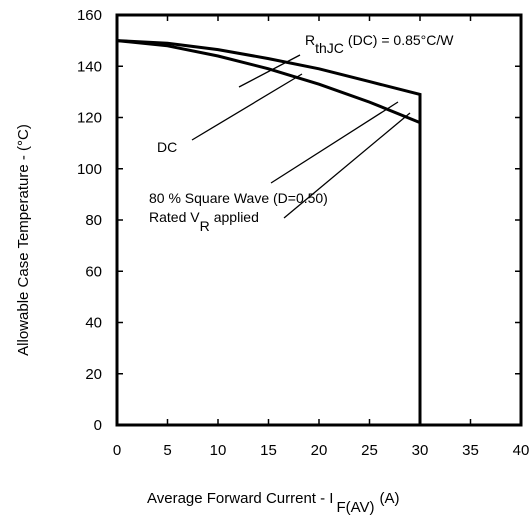  Describe the element at coordinates (334, 142) in the screenshot. I see `square-wave-leader` at that location.